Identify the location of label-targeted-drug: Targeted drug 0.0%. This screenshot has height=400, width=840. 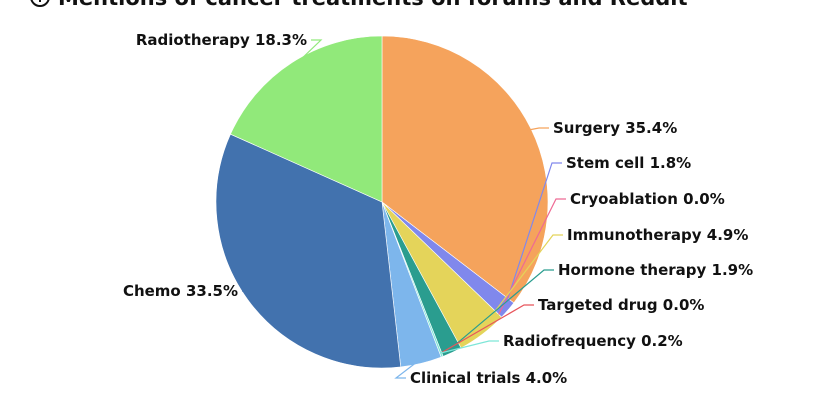
(621, 305).